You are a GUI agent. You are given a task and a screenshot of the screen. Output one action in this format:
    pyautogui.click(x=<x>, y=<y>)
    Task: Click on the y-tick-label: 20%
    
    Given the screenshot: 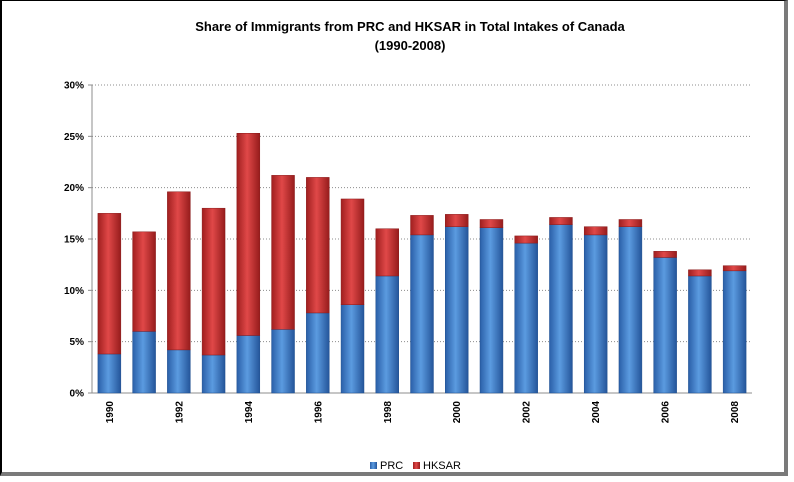 What is the action you would take?
    pyautogui.click(x=74, y=188)
    